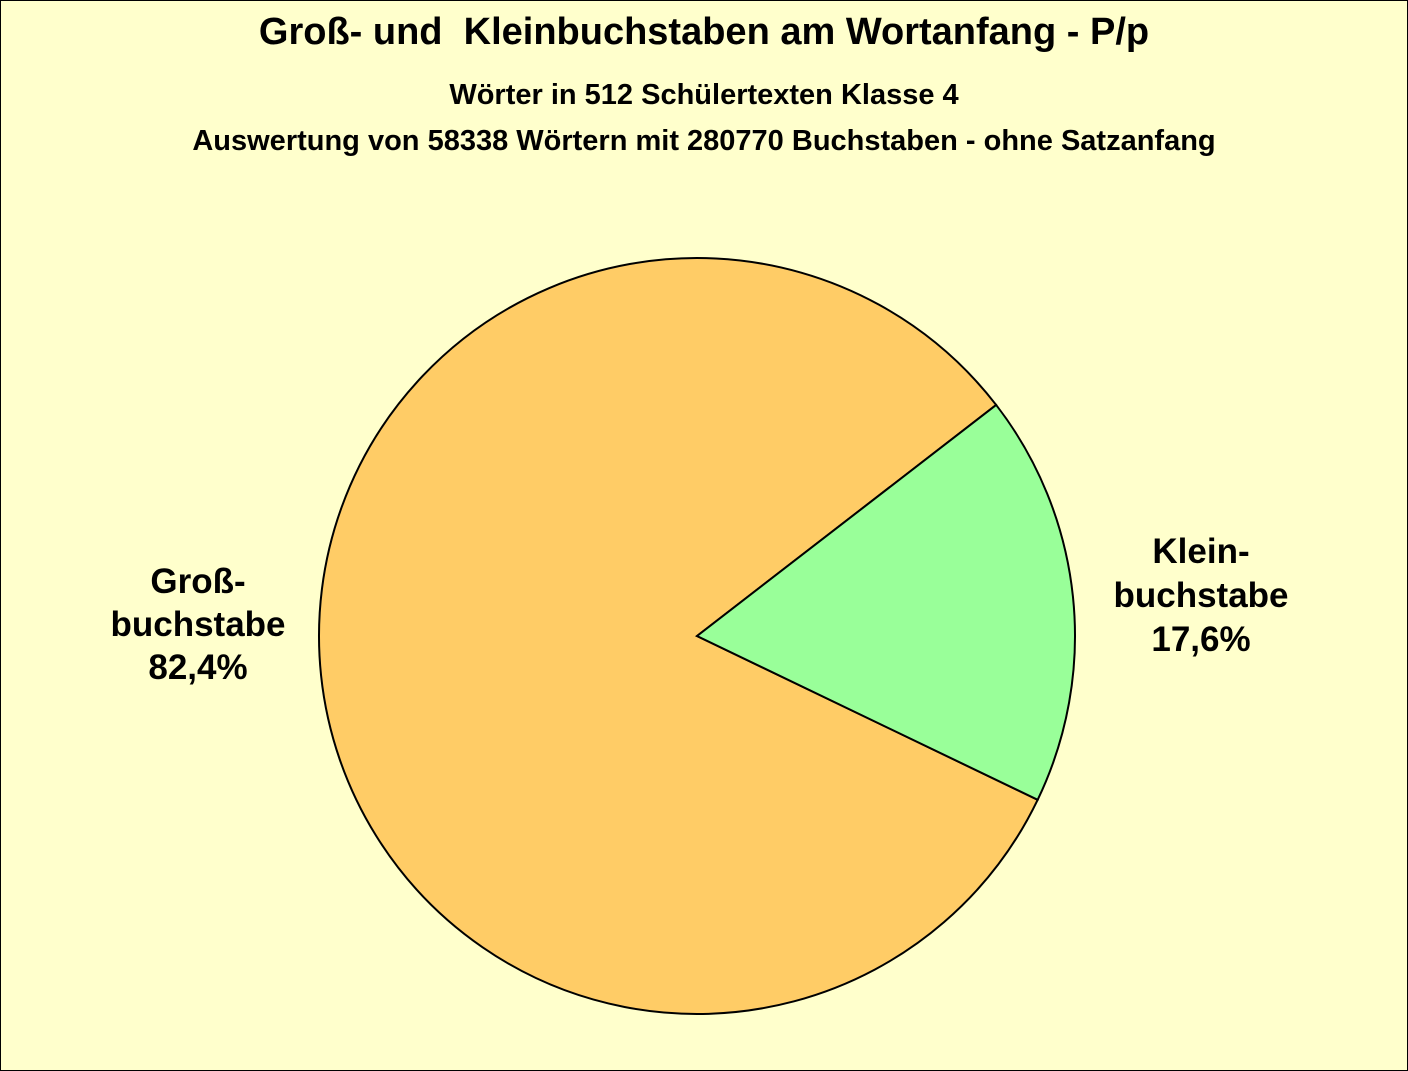 The height and width of the screenshot is (1071, 1408). I want to click on slice-label-klein-line2: buchstabe, so click(1200, 595).